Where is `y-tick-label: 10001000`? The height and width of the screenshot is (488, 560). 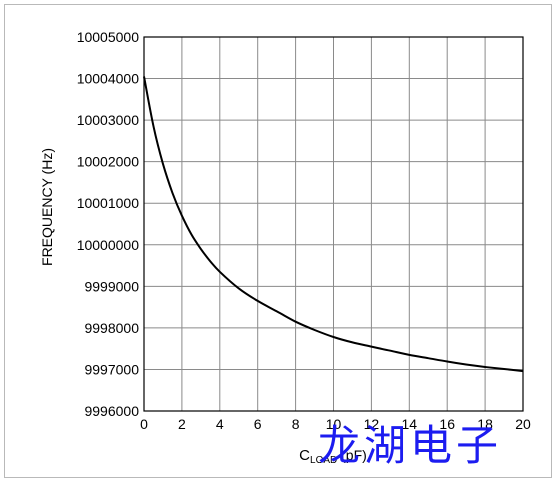
y-tick-label: 10001000 is located at coordinates (108, 203).